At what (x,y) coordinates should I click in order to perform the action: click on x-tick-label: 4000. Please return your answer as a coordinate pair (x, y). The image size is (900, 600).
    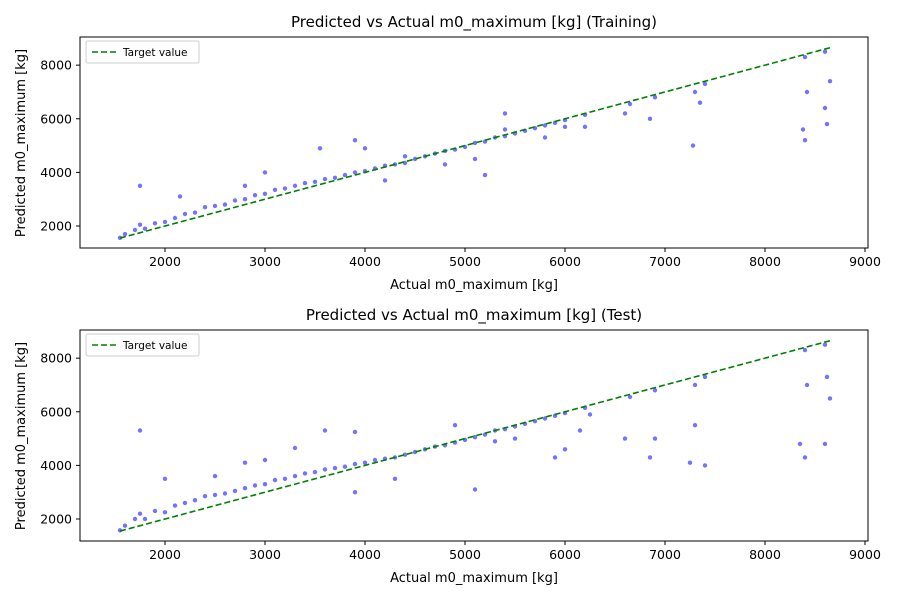
    Looking at the image, I should click on (365, 261).